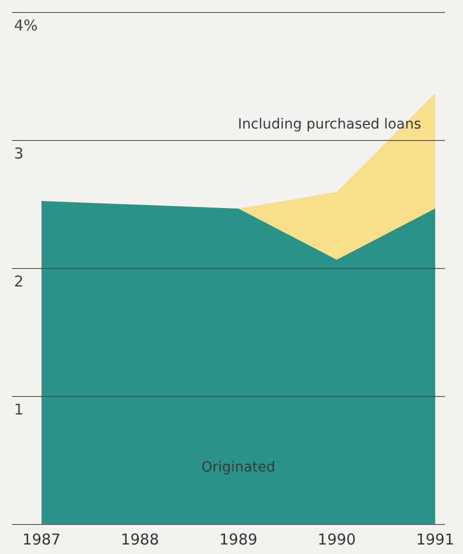 This screenshot has width=463, height=554. Describe the element at coordinates (41, 539) in the screenshot. I see `x-tick-label: 1987` at that location.